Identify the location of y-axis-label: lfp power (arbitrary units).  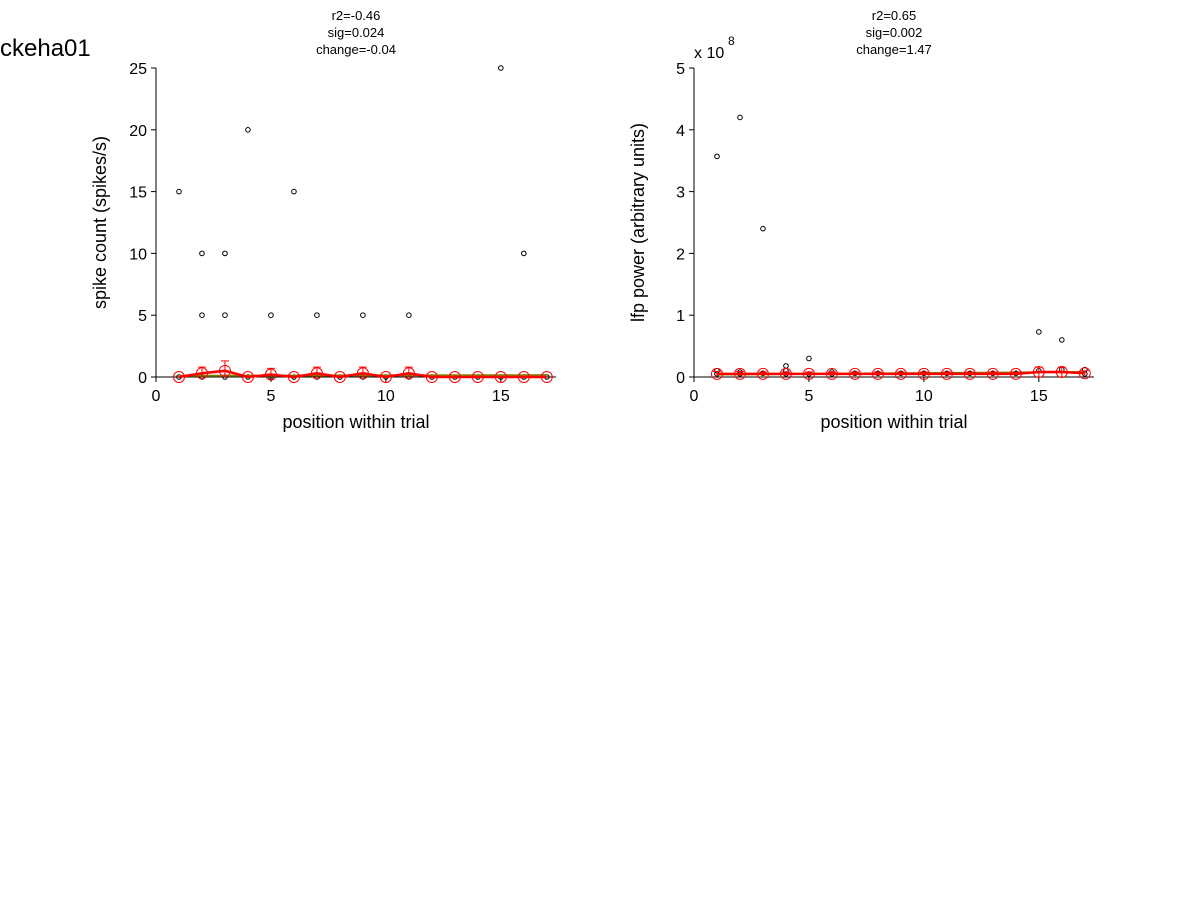
(638, 222).